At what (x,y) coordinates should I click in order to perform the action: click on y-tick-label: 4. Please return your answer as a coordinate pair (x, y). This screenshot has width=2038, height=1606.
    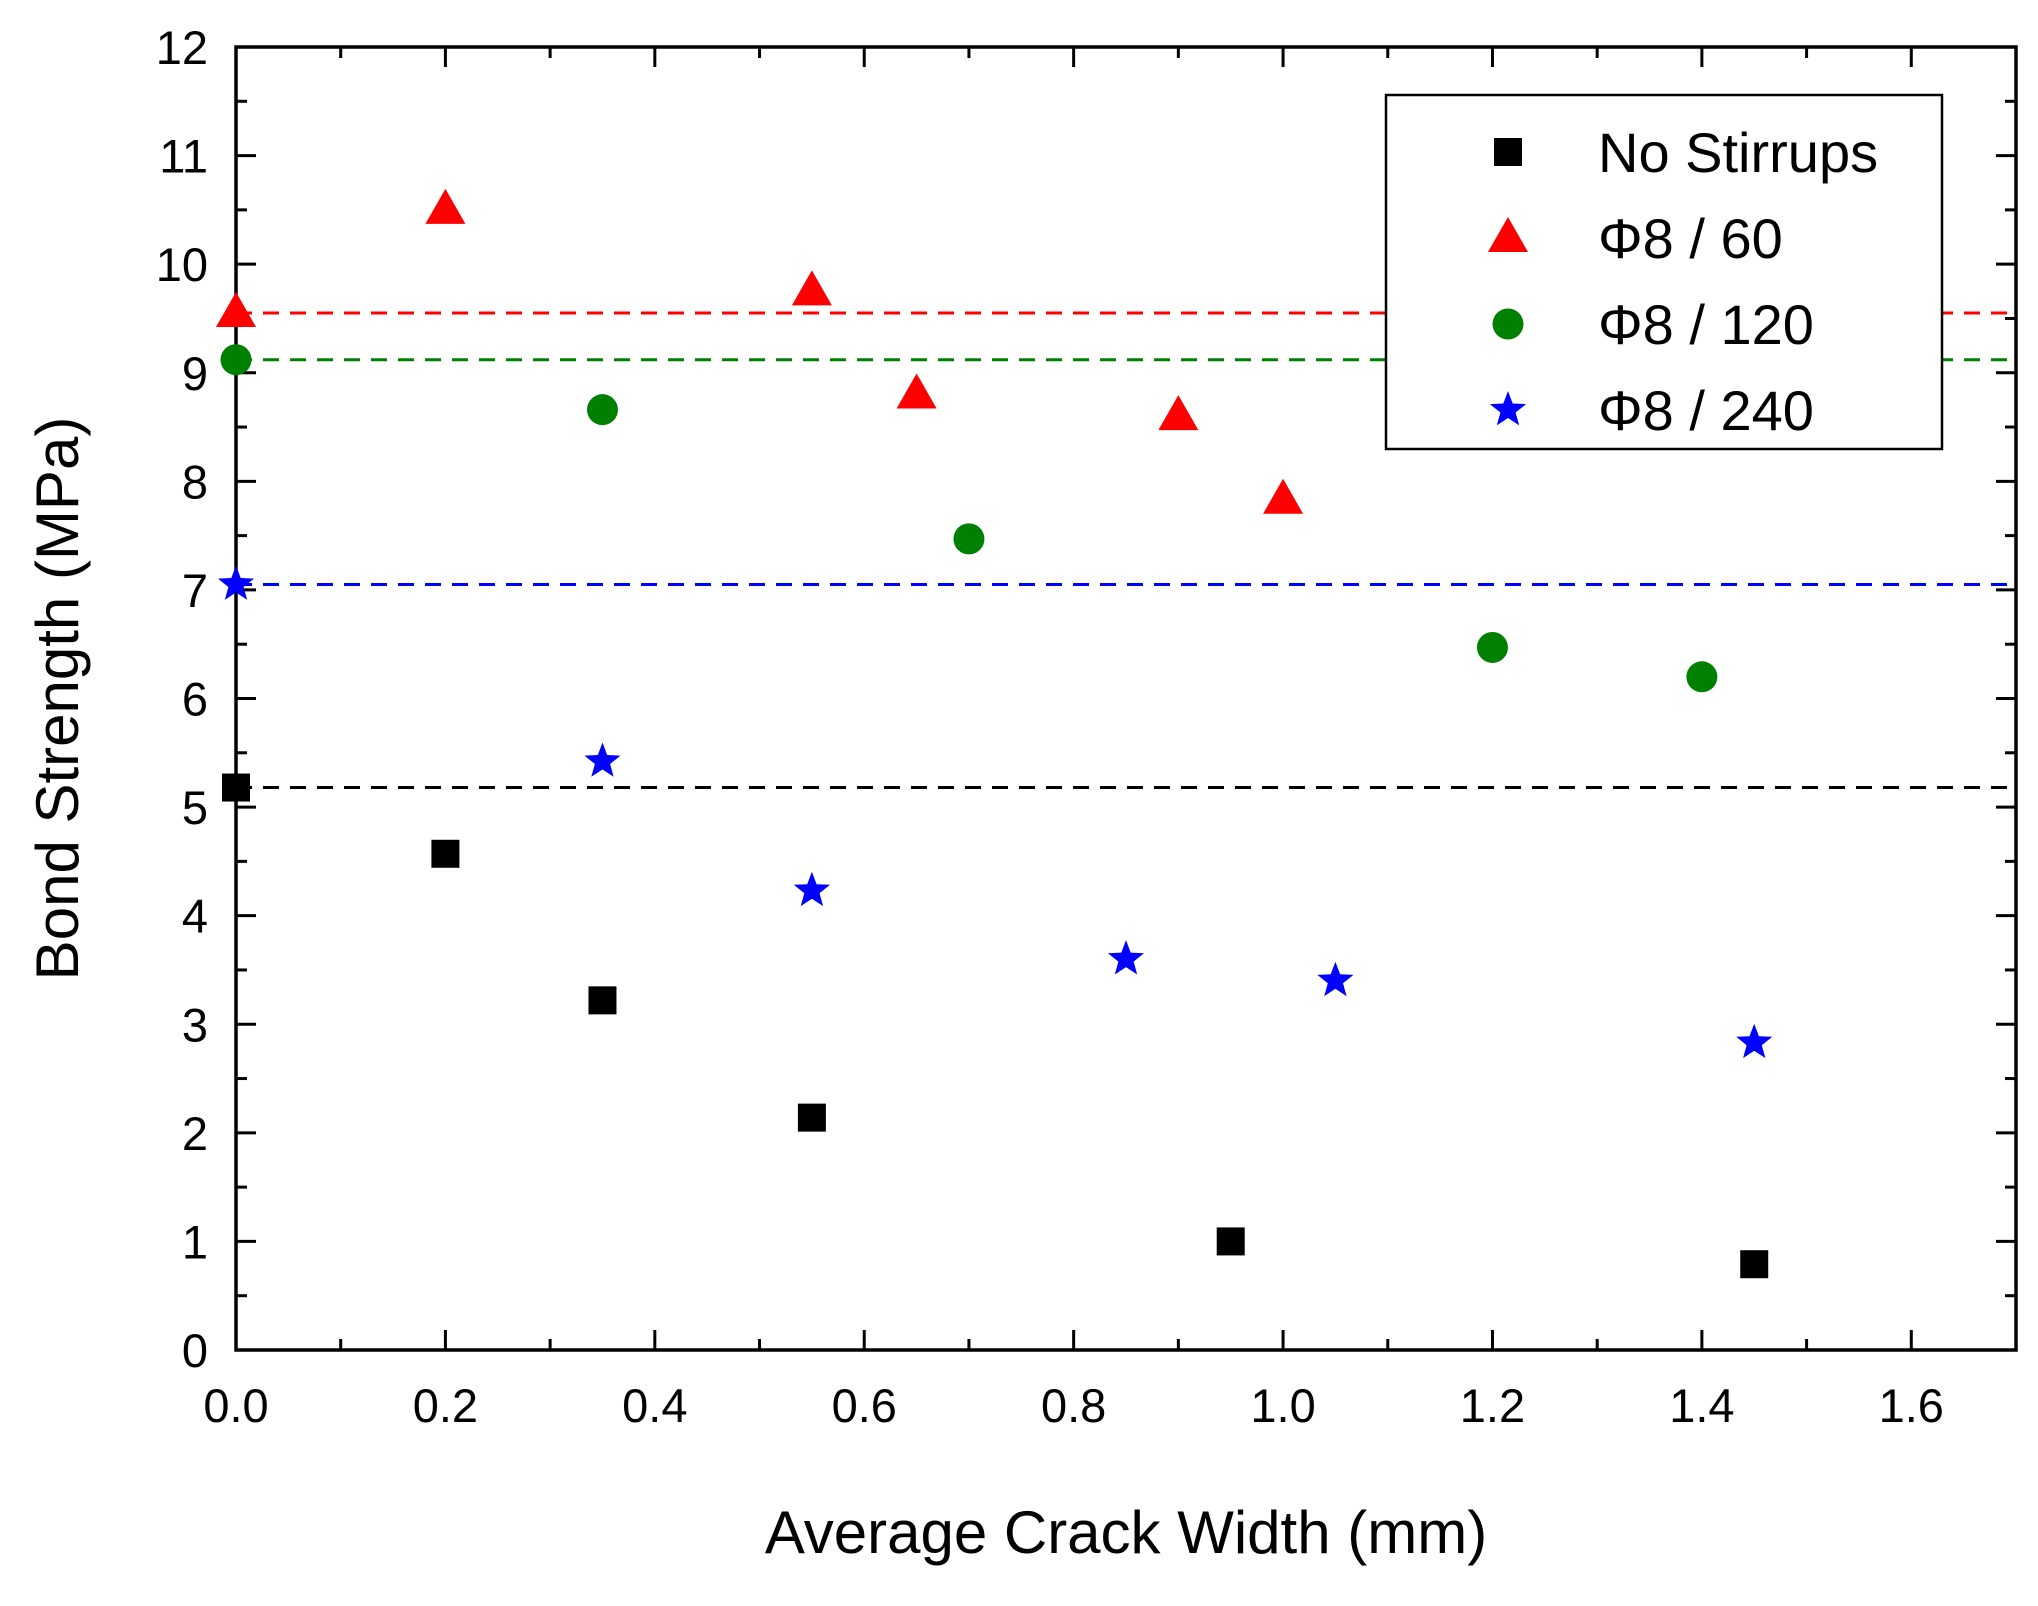
    Looking at the image, I should click on (195, 916).